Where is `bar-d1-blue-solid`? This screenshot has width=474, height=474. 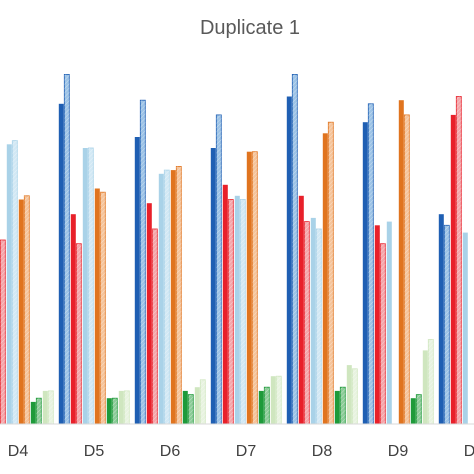
bar-d1-blue-solid is located at coordinates (441, 319).